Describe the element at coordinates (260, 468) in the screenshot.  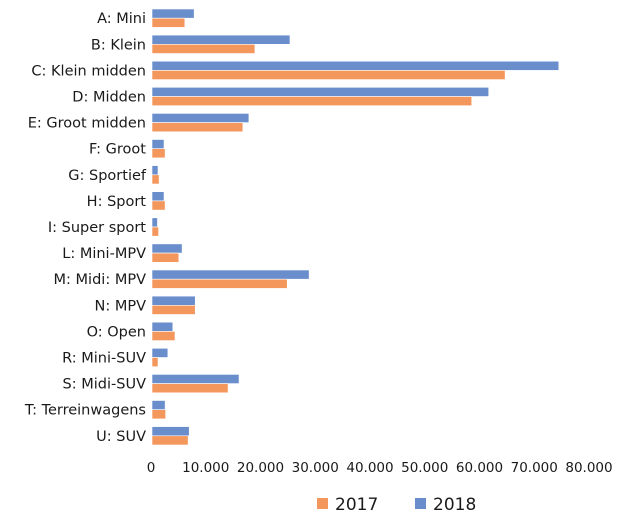
I see `x-tick-label: 20.000` at that location.